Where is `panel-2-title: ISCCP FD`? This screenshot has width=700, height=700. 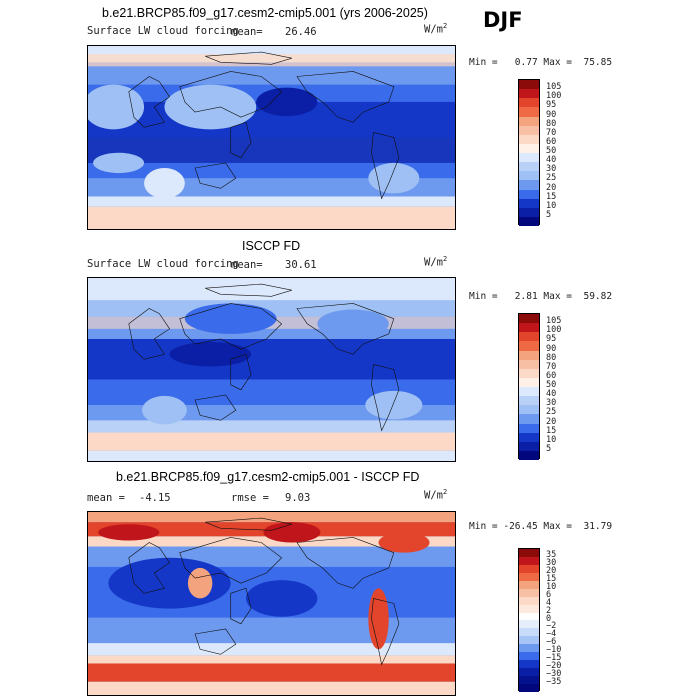 panel-2-title: ISCCP FD is located at coordinates (271, 246).